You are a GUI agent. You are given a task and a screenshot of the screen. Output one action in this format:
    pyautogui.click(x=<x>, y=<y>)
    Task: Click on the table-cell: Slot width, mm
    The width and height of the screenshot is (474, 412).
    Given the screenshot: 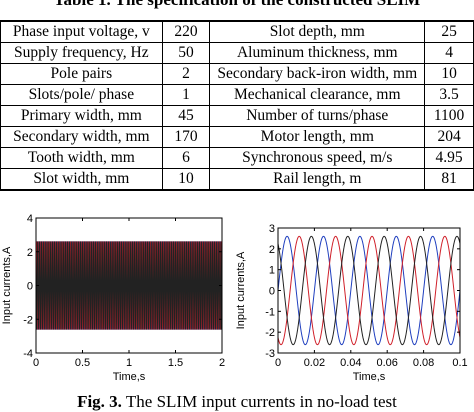 What is the action you would take?
    pyautogui.click(x=81, y=179)
    